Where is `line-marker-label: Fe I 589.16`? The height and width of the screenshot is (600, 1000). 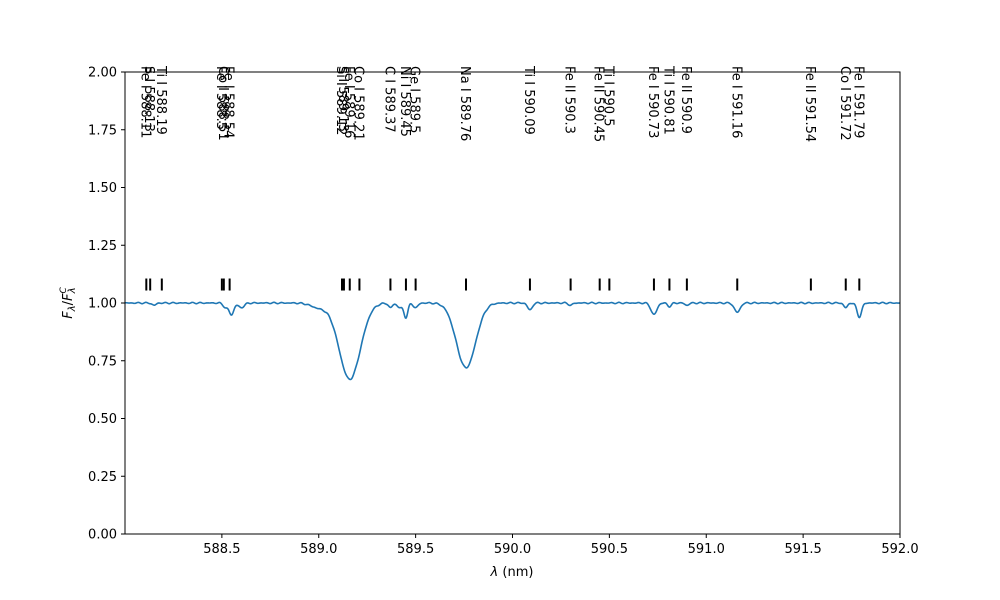
line-marker-label: Fe I 589.16 is located at coordinates (348, 102).